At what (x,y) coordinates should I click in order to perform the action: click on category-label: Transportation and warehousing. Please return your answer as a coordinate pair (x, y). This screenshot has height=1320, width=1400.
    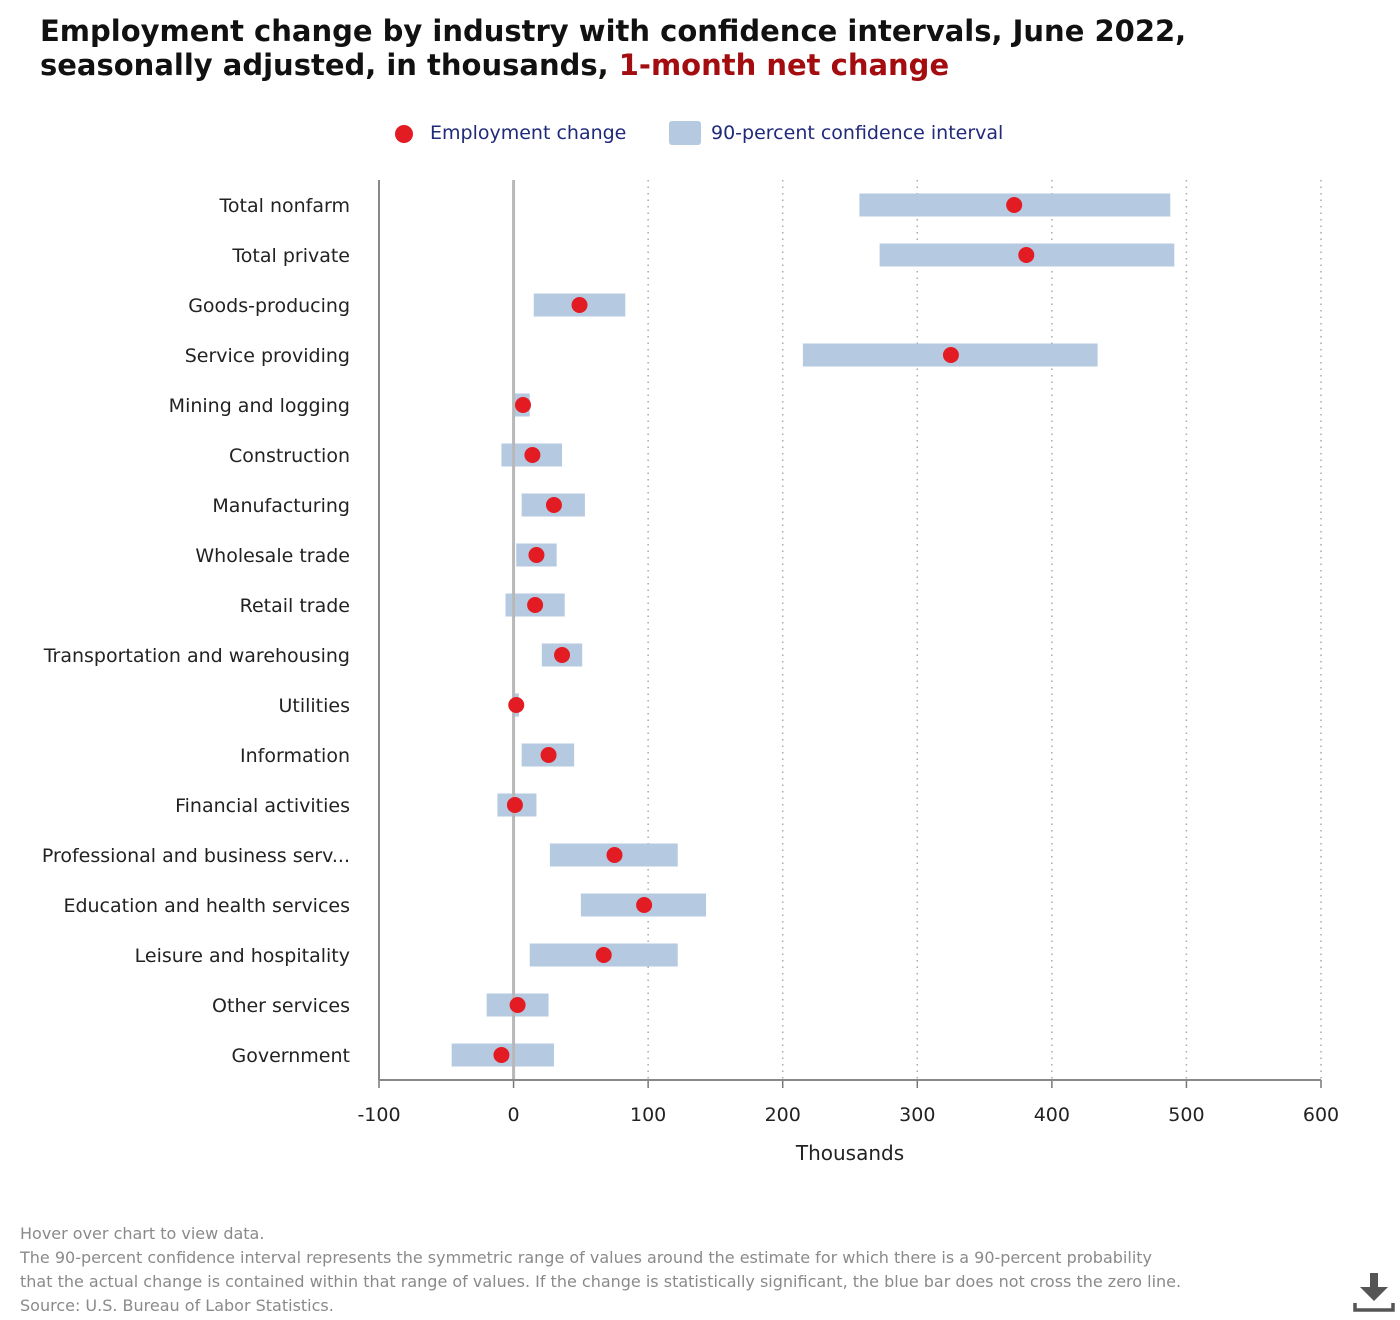
    Looking at the image, I should click on (196, 656).